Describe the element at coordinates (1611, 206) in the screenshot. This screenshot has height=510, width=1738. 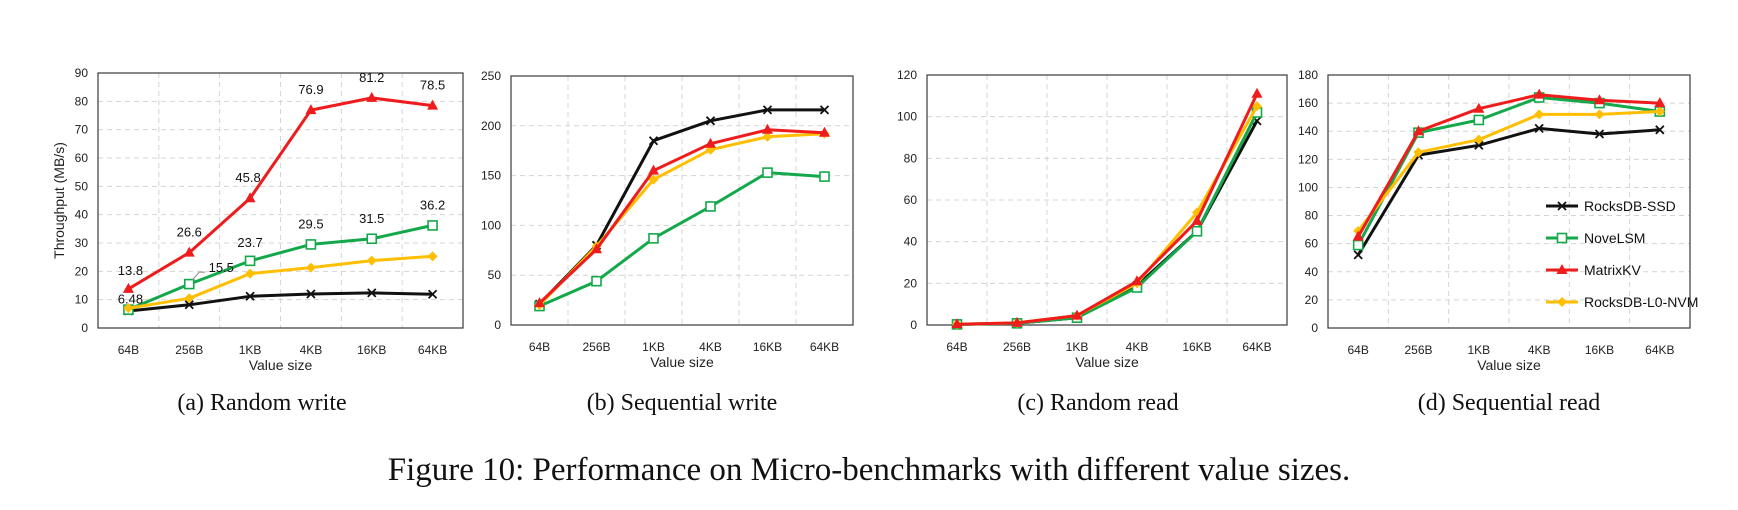
I see `legend-item-rocksdb-ssd: RocksDB-SSD` at that location.